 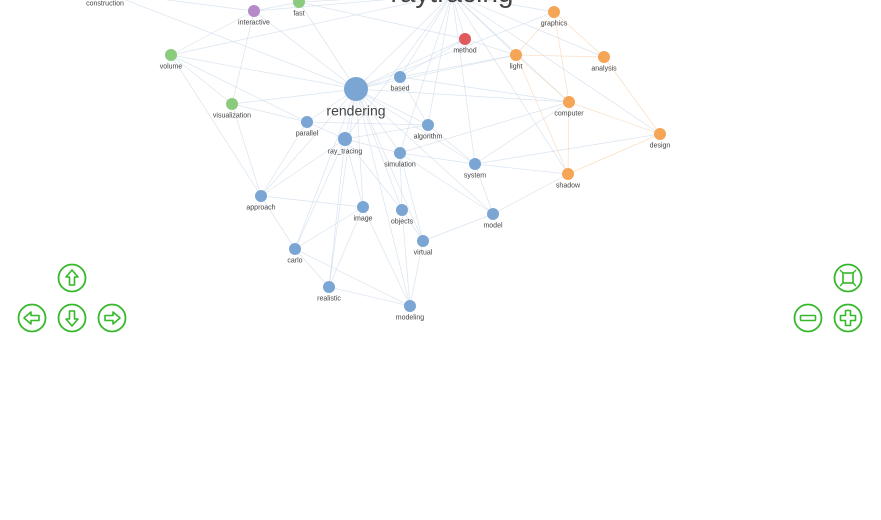 I want to click on graph-node-method: method, so click(x=465, y=44).